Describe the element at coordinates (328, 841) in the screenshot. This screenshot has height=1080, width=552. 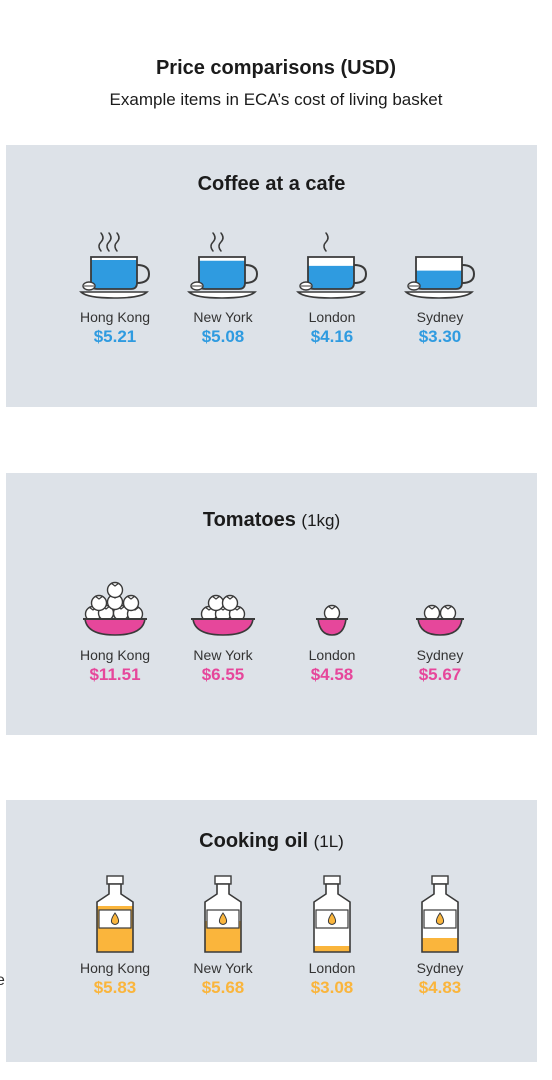
I see `oil-unit: (1L)` at that location.